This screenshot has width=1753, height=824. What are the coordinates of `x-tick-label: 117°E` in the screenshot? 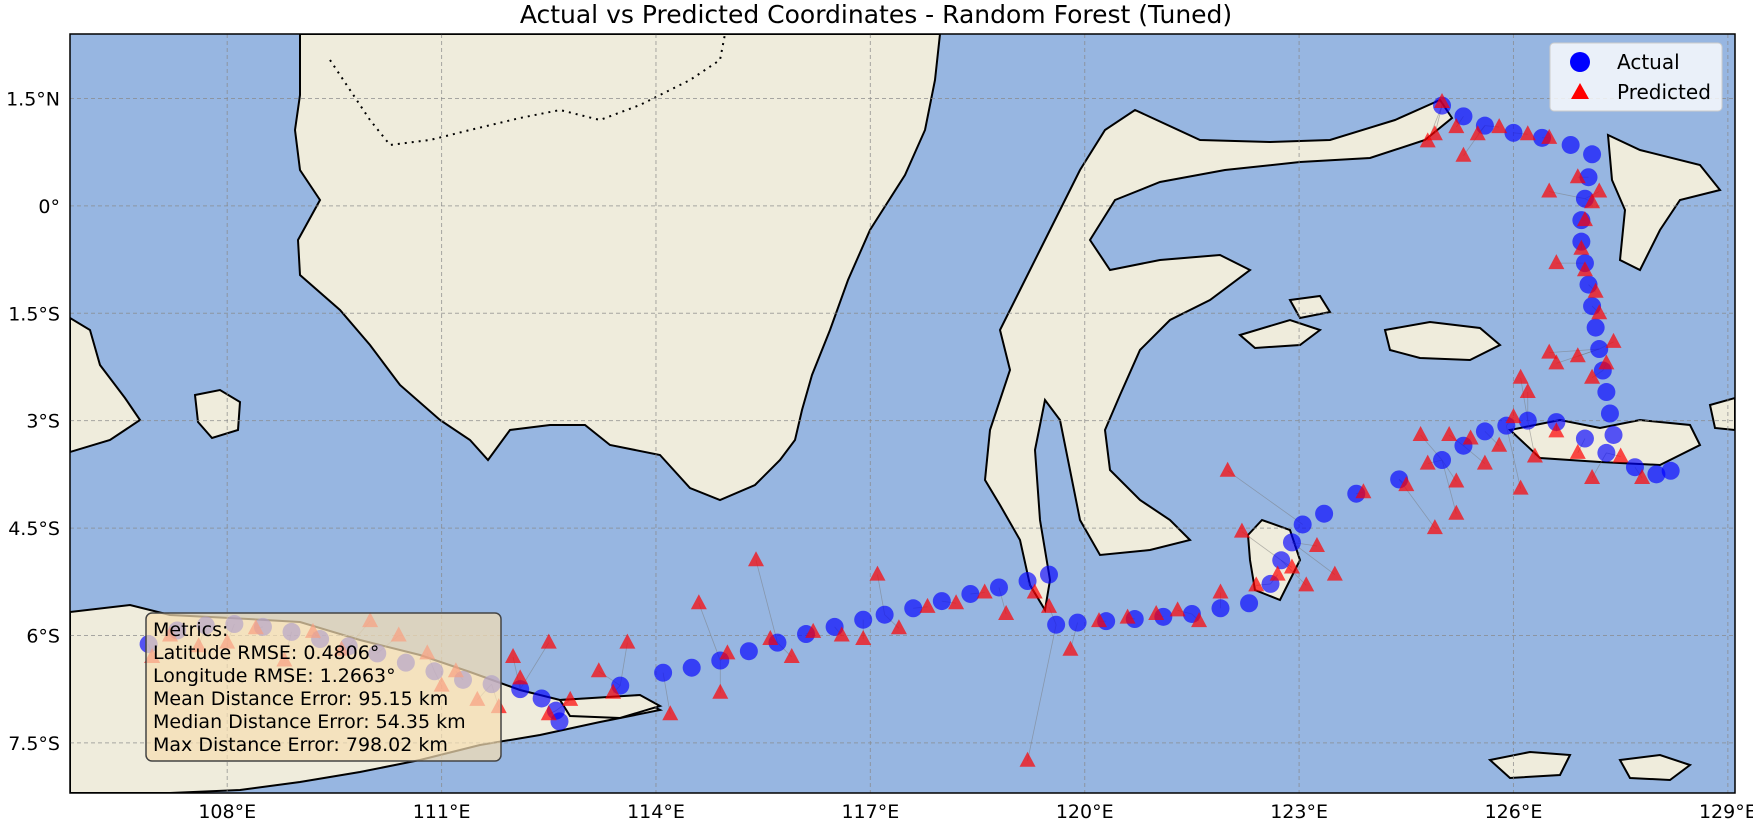 It's located at (870, 812).